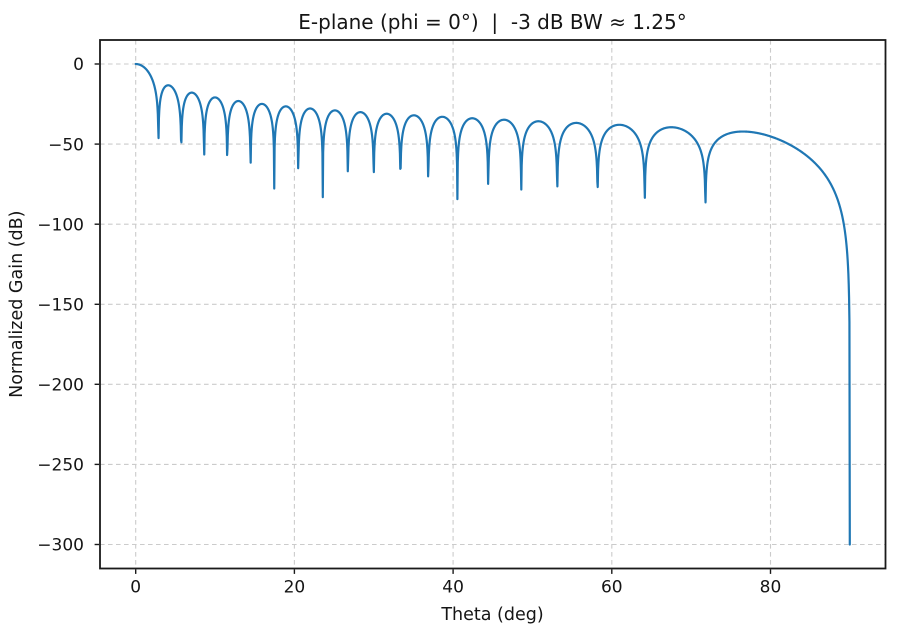  What do you see at coordinates (771, 588) in the screenshot?
I see `x-tick-label: 80` at bounding box center [771, 588].